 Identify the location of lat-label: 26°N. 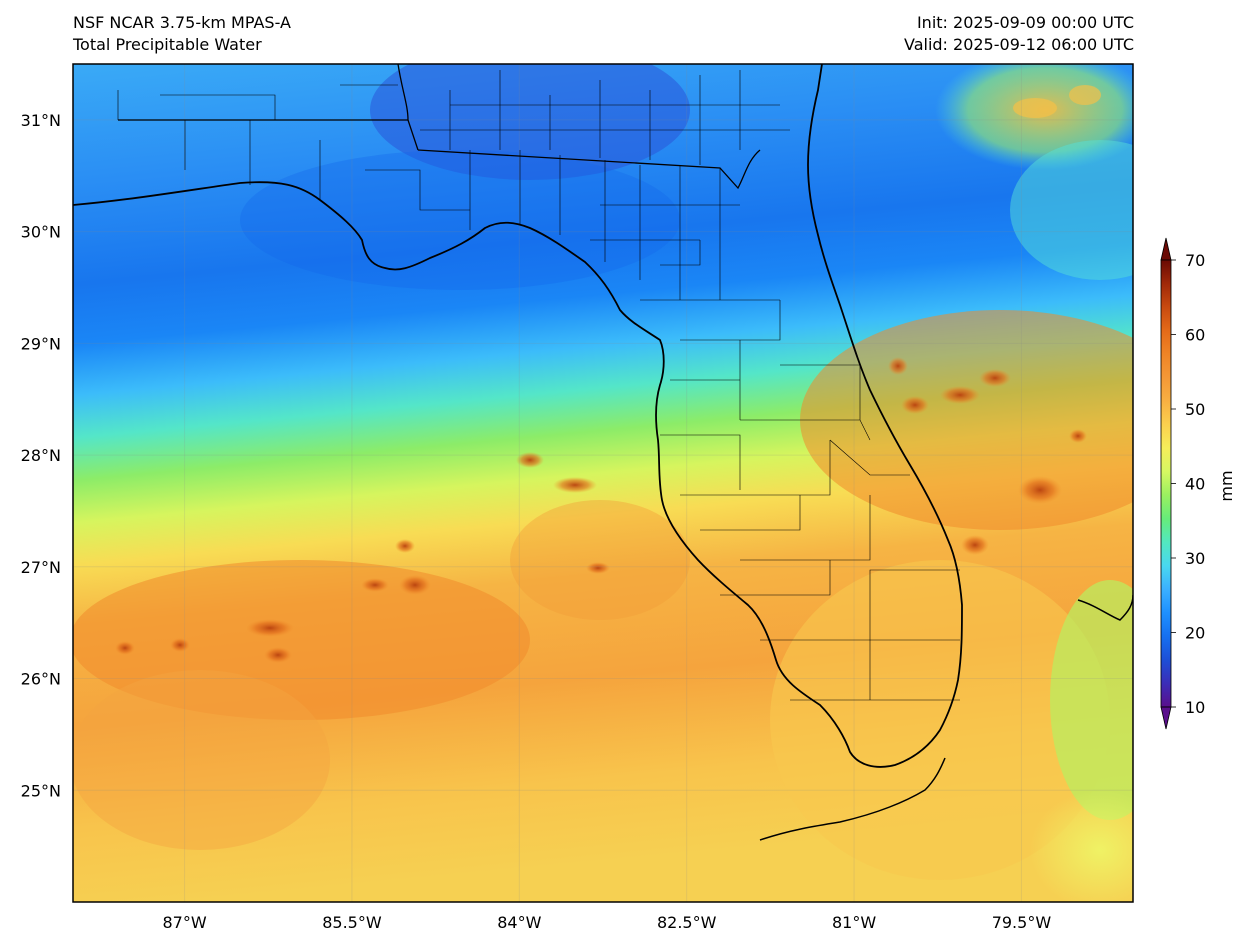
(41, 679).